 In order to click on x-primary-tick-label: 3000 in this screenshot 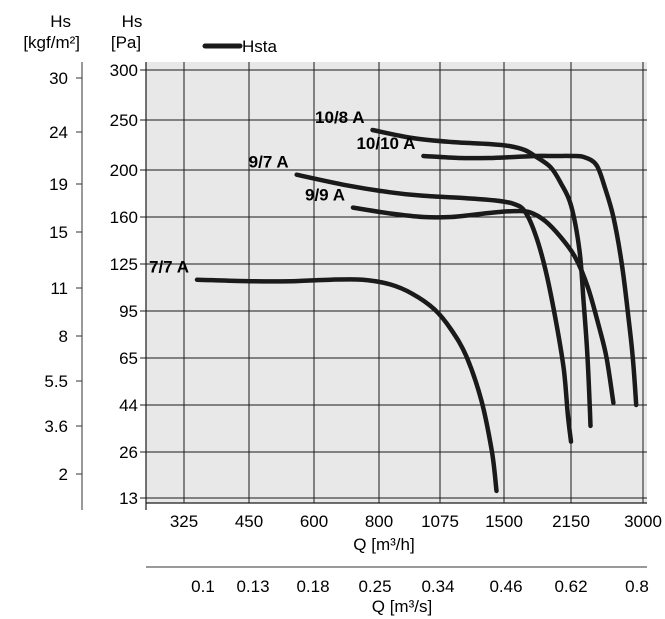, I will do `click(643, 521)`.